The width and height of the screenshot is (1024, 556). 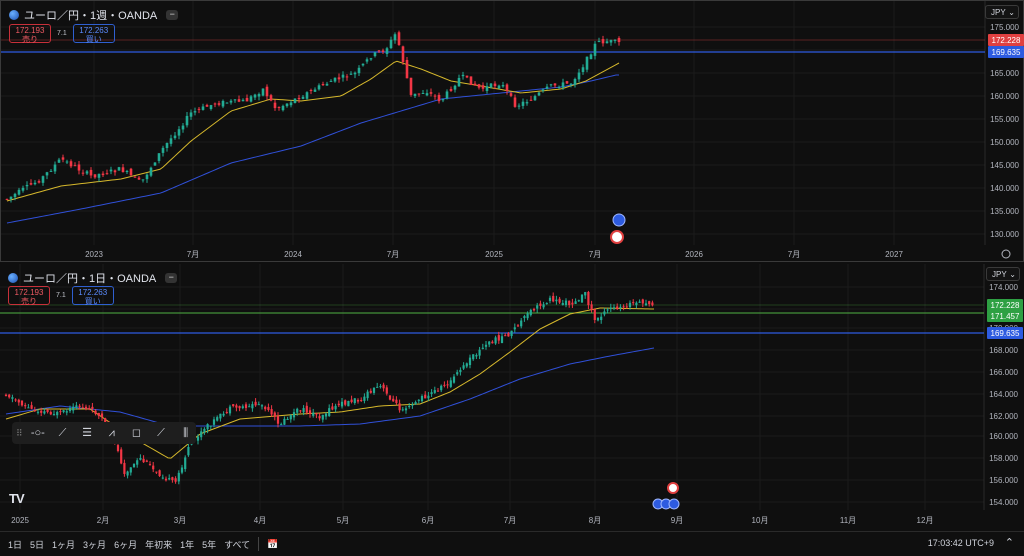 I want to click on range-6m-button: 6ヶ月, so click(x=126, y=544).